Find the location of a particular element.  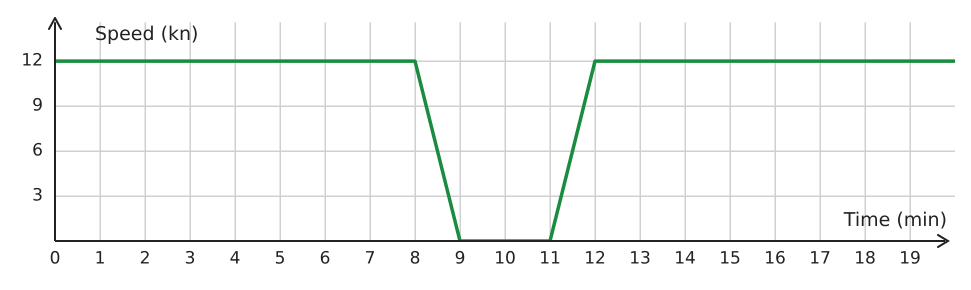

x-tick-label: 9 is located at coordinates (460, 258).